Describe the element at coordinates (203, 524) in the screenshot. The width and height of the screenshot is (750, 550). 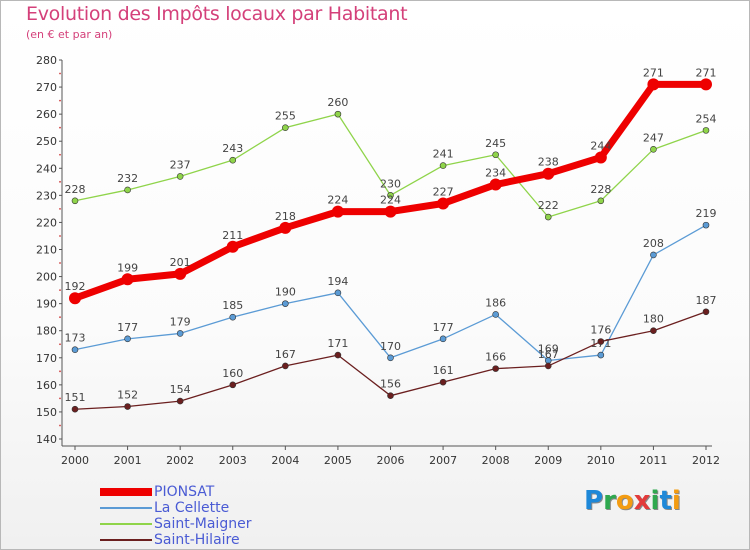
I see `legend-label: Saint-Maigner` at that location.